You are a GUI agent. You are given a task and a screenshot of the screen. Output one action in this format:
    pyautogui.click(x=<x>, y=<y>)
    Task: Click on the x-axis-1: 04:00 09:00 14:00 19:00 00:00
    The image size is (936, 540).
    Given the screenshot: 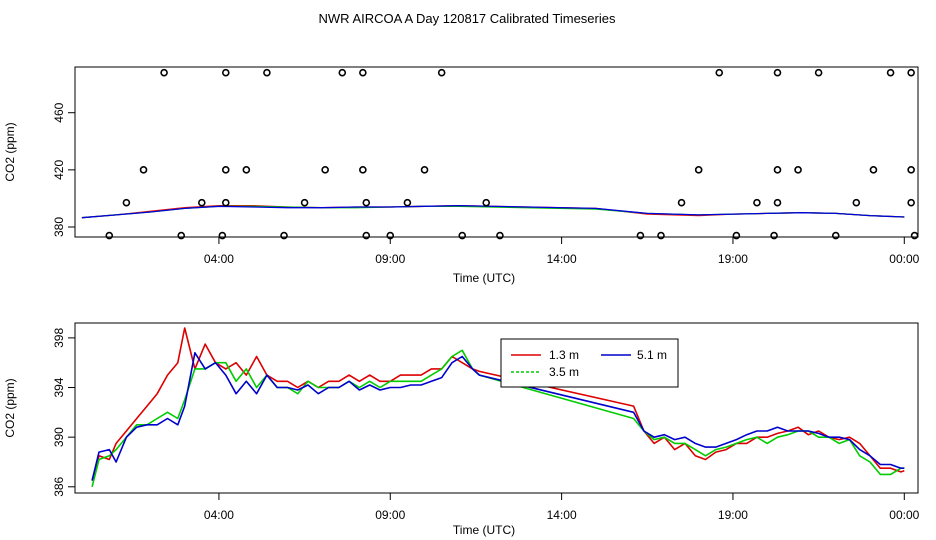 What is the action you would take?
    pyautogui.click(x=562, y=251)
    